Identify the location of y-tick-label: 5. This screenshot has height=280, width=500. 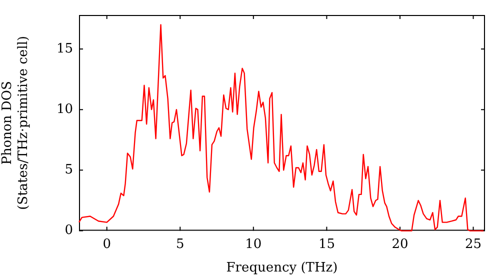
(68, 170).